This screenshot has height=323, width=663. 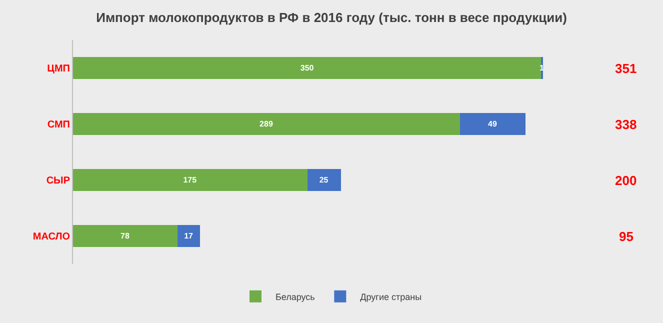 I want to click on y-tick-label: СЫР, so click(x=58, y=181).